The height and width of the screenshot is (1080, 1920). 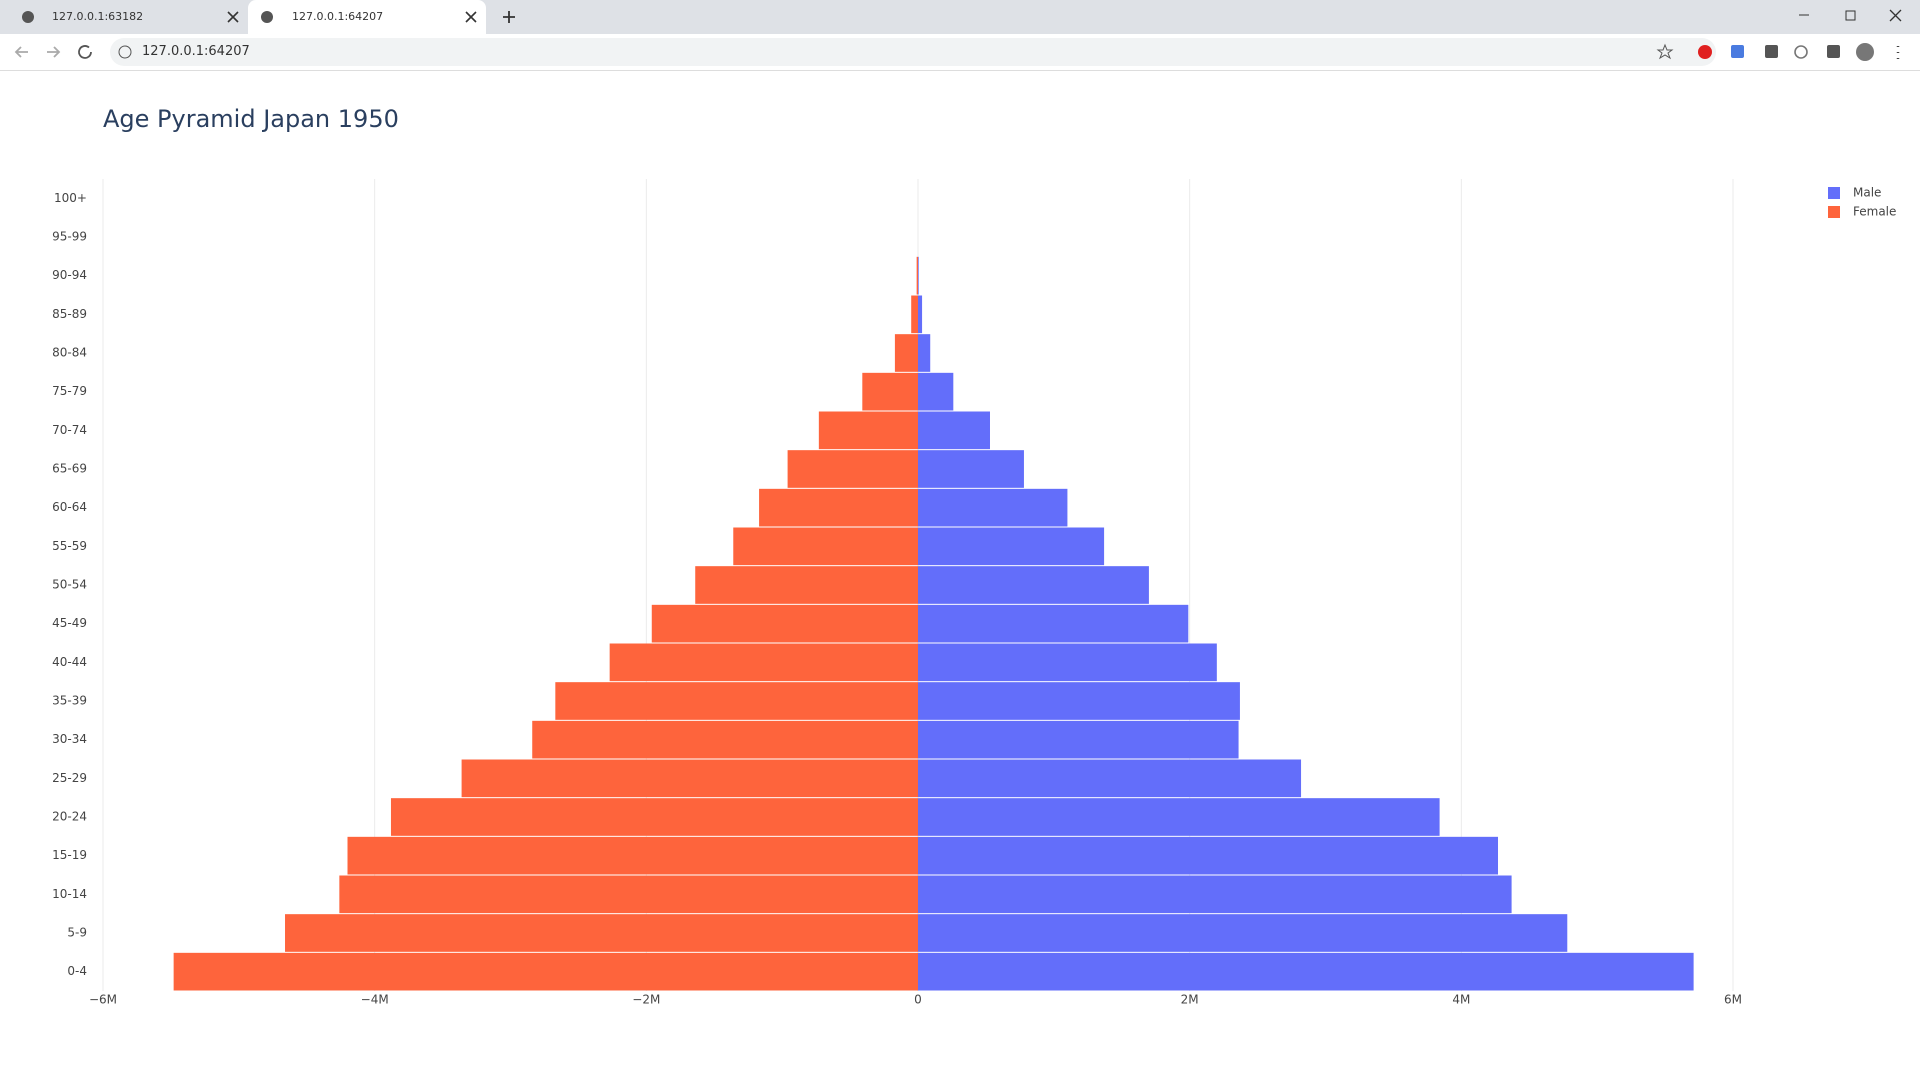 What do you see at coordinates (1461, 1000) in the screenshot?
I see `x-tick-label: 4M` at bounding box center [1461, 1000].